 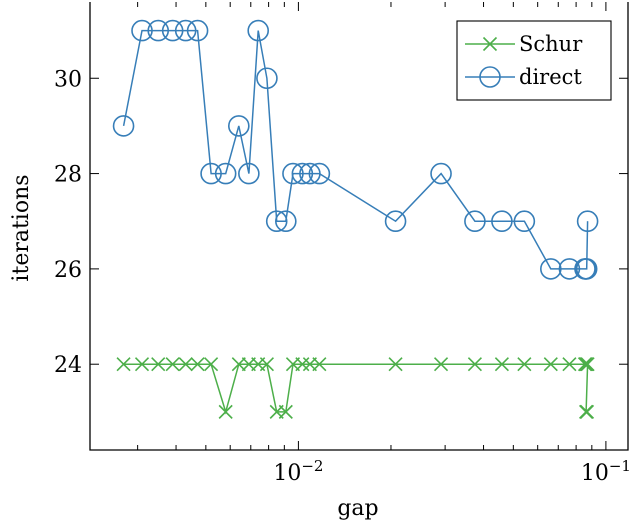 I want to click on legend-box, so click(x=534, y=60).